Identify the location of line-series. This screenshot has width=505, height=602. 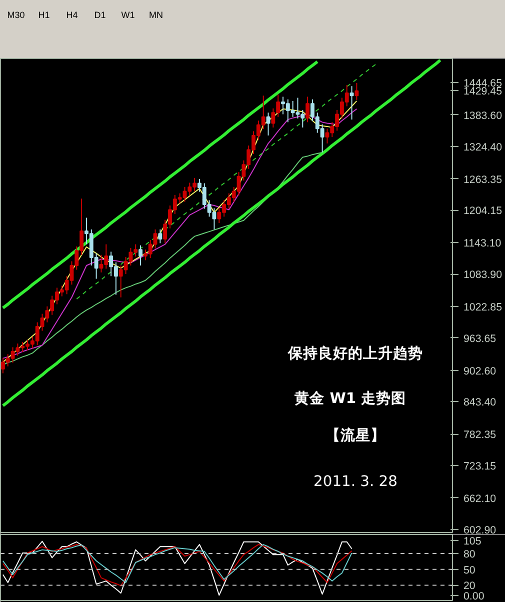
(177, 568).